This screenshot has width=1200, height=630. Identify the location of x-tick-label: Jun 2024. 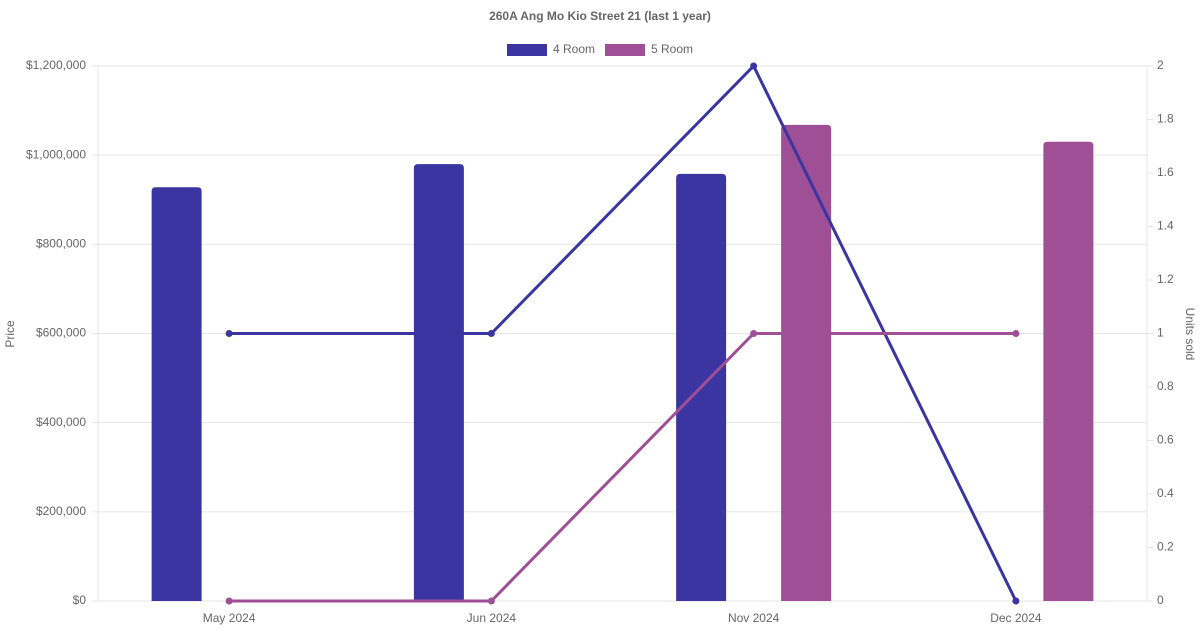
(492, 618).